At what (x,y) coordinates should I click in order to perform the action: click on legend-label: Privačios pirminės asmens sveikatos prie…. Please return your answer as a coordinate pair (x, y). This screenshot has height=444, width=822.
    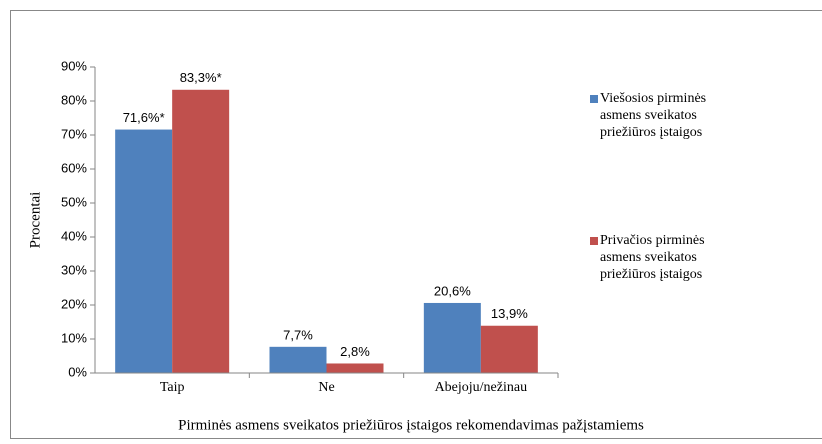
    Looking at the image, I should click on (652, 257).